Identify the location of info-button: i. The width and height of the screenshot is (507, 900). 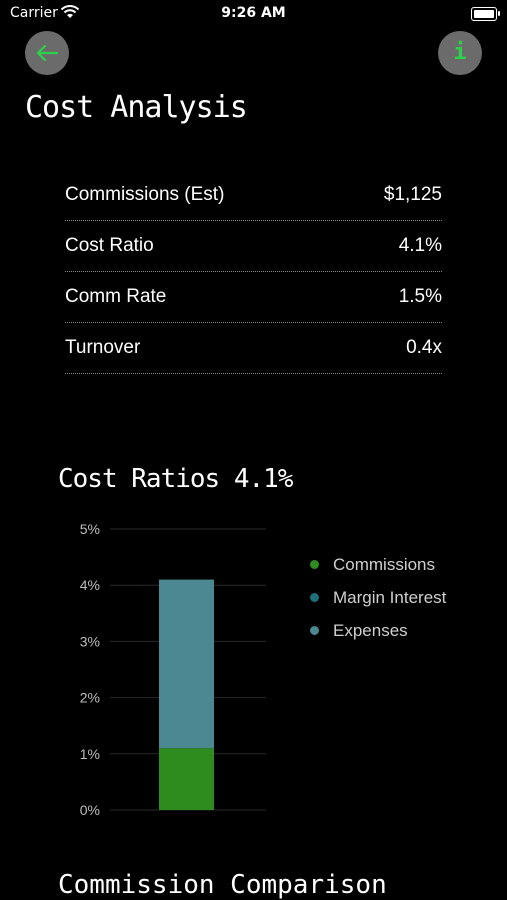
(460, 53).